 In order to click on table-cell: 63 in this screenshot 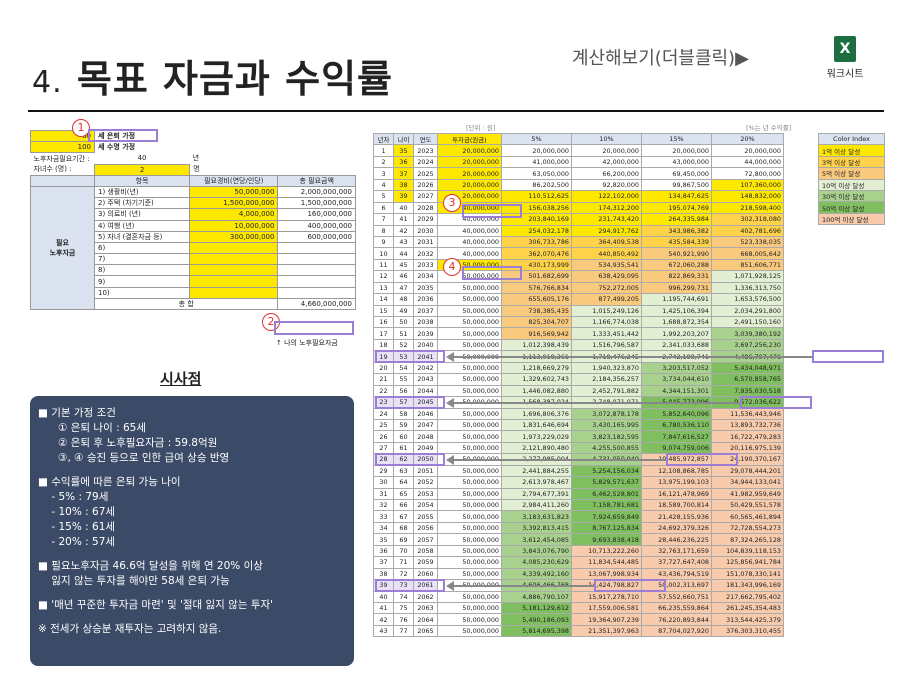, I will do `click(403, 471)`.